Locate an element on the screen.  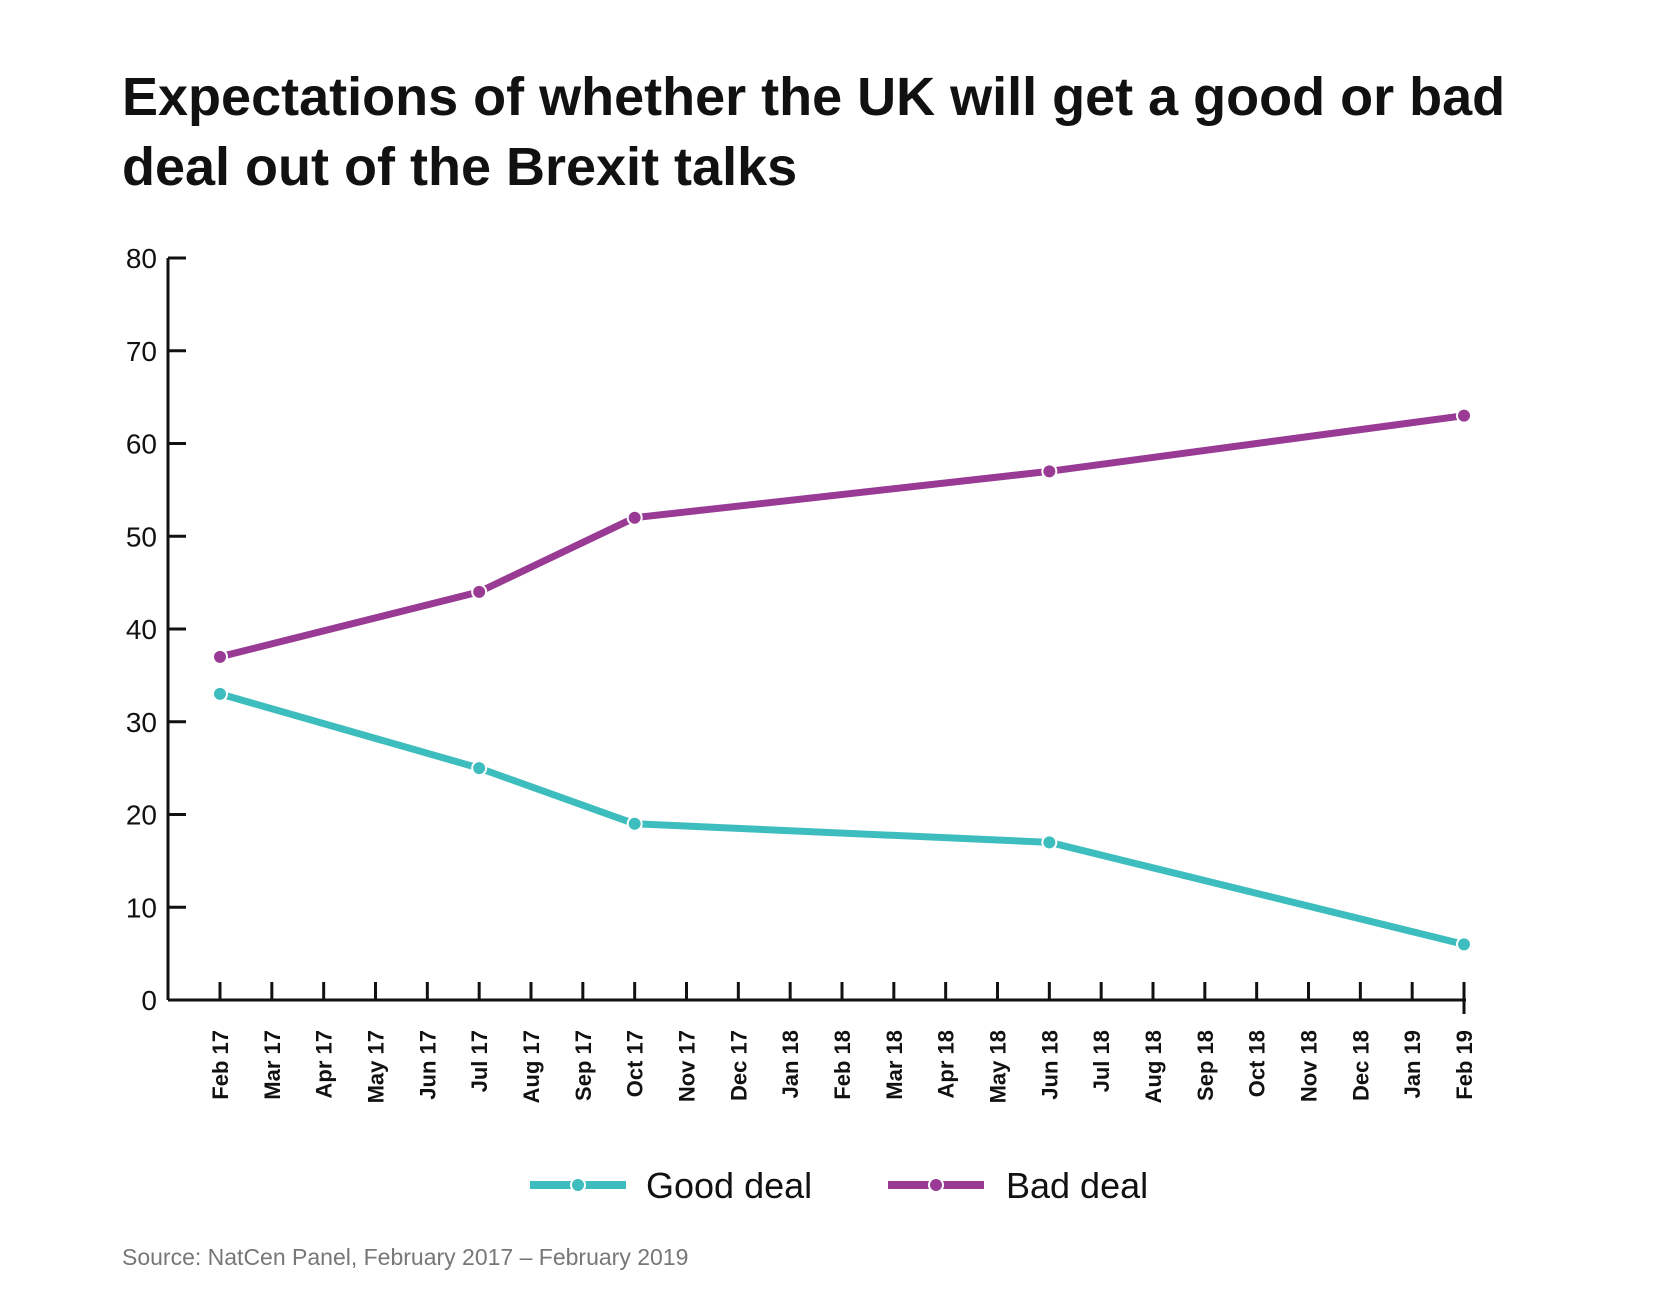
x-tick-label: Nov 18 is located at coordinates (1309, 1066).